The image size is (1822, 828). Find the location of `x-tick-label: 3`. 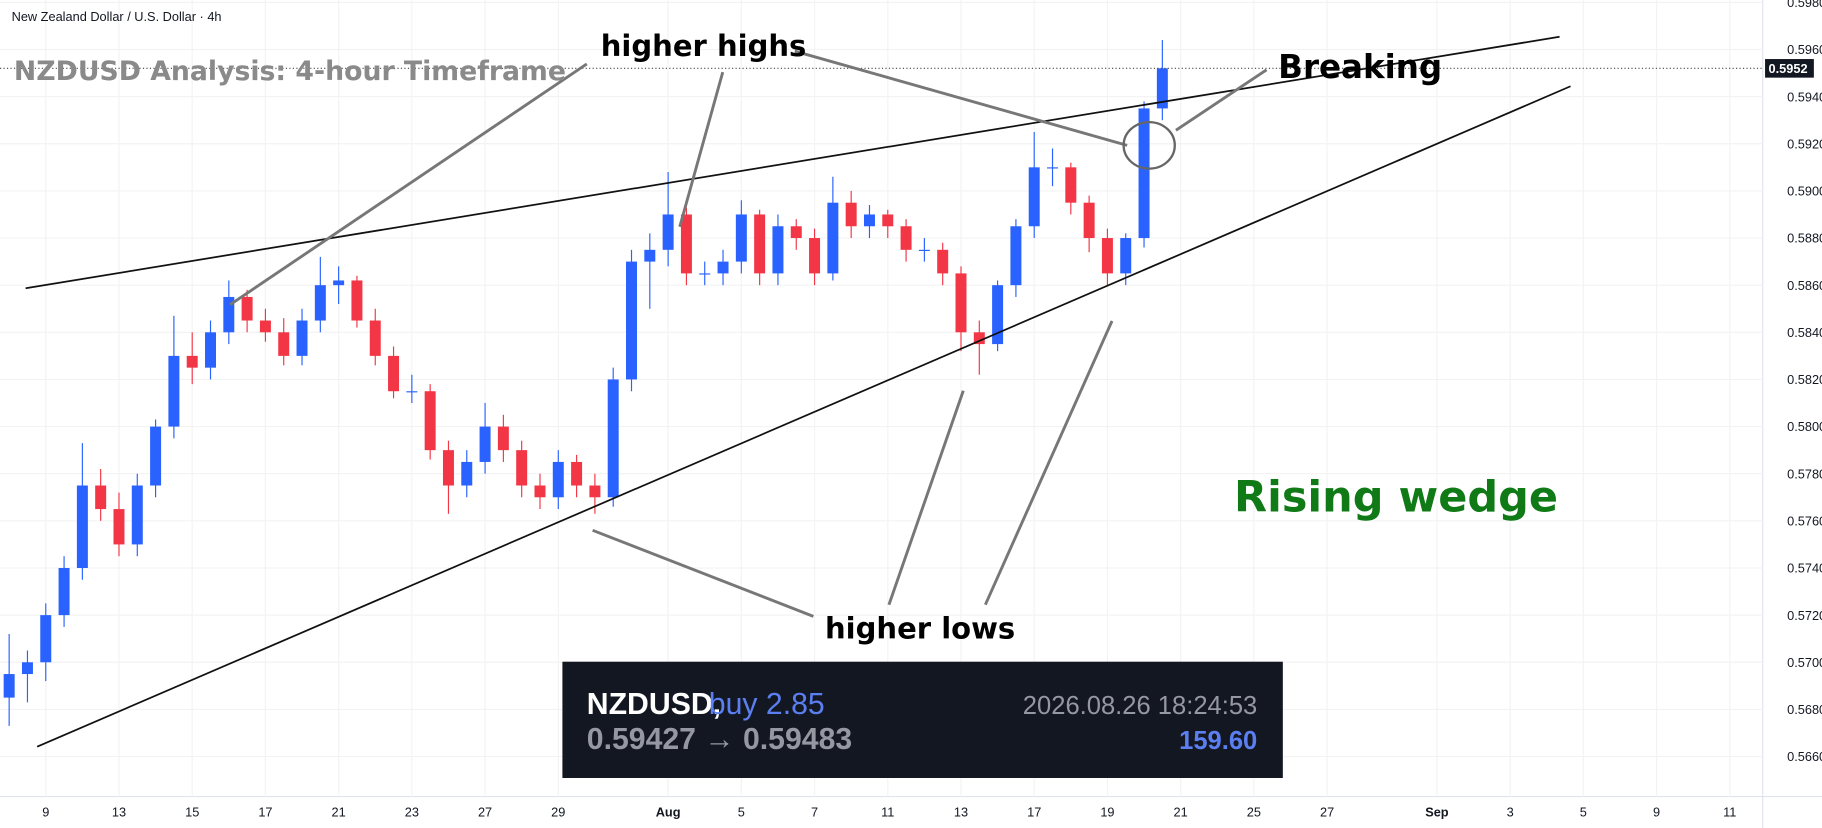

x-tick-label: 3 is located at coordinates (1510, 811).